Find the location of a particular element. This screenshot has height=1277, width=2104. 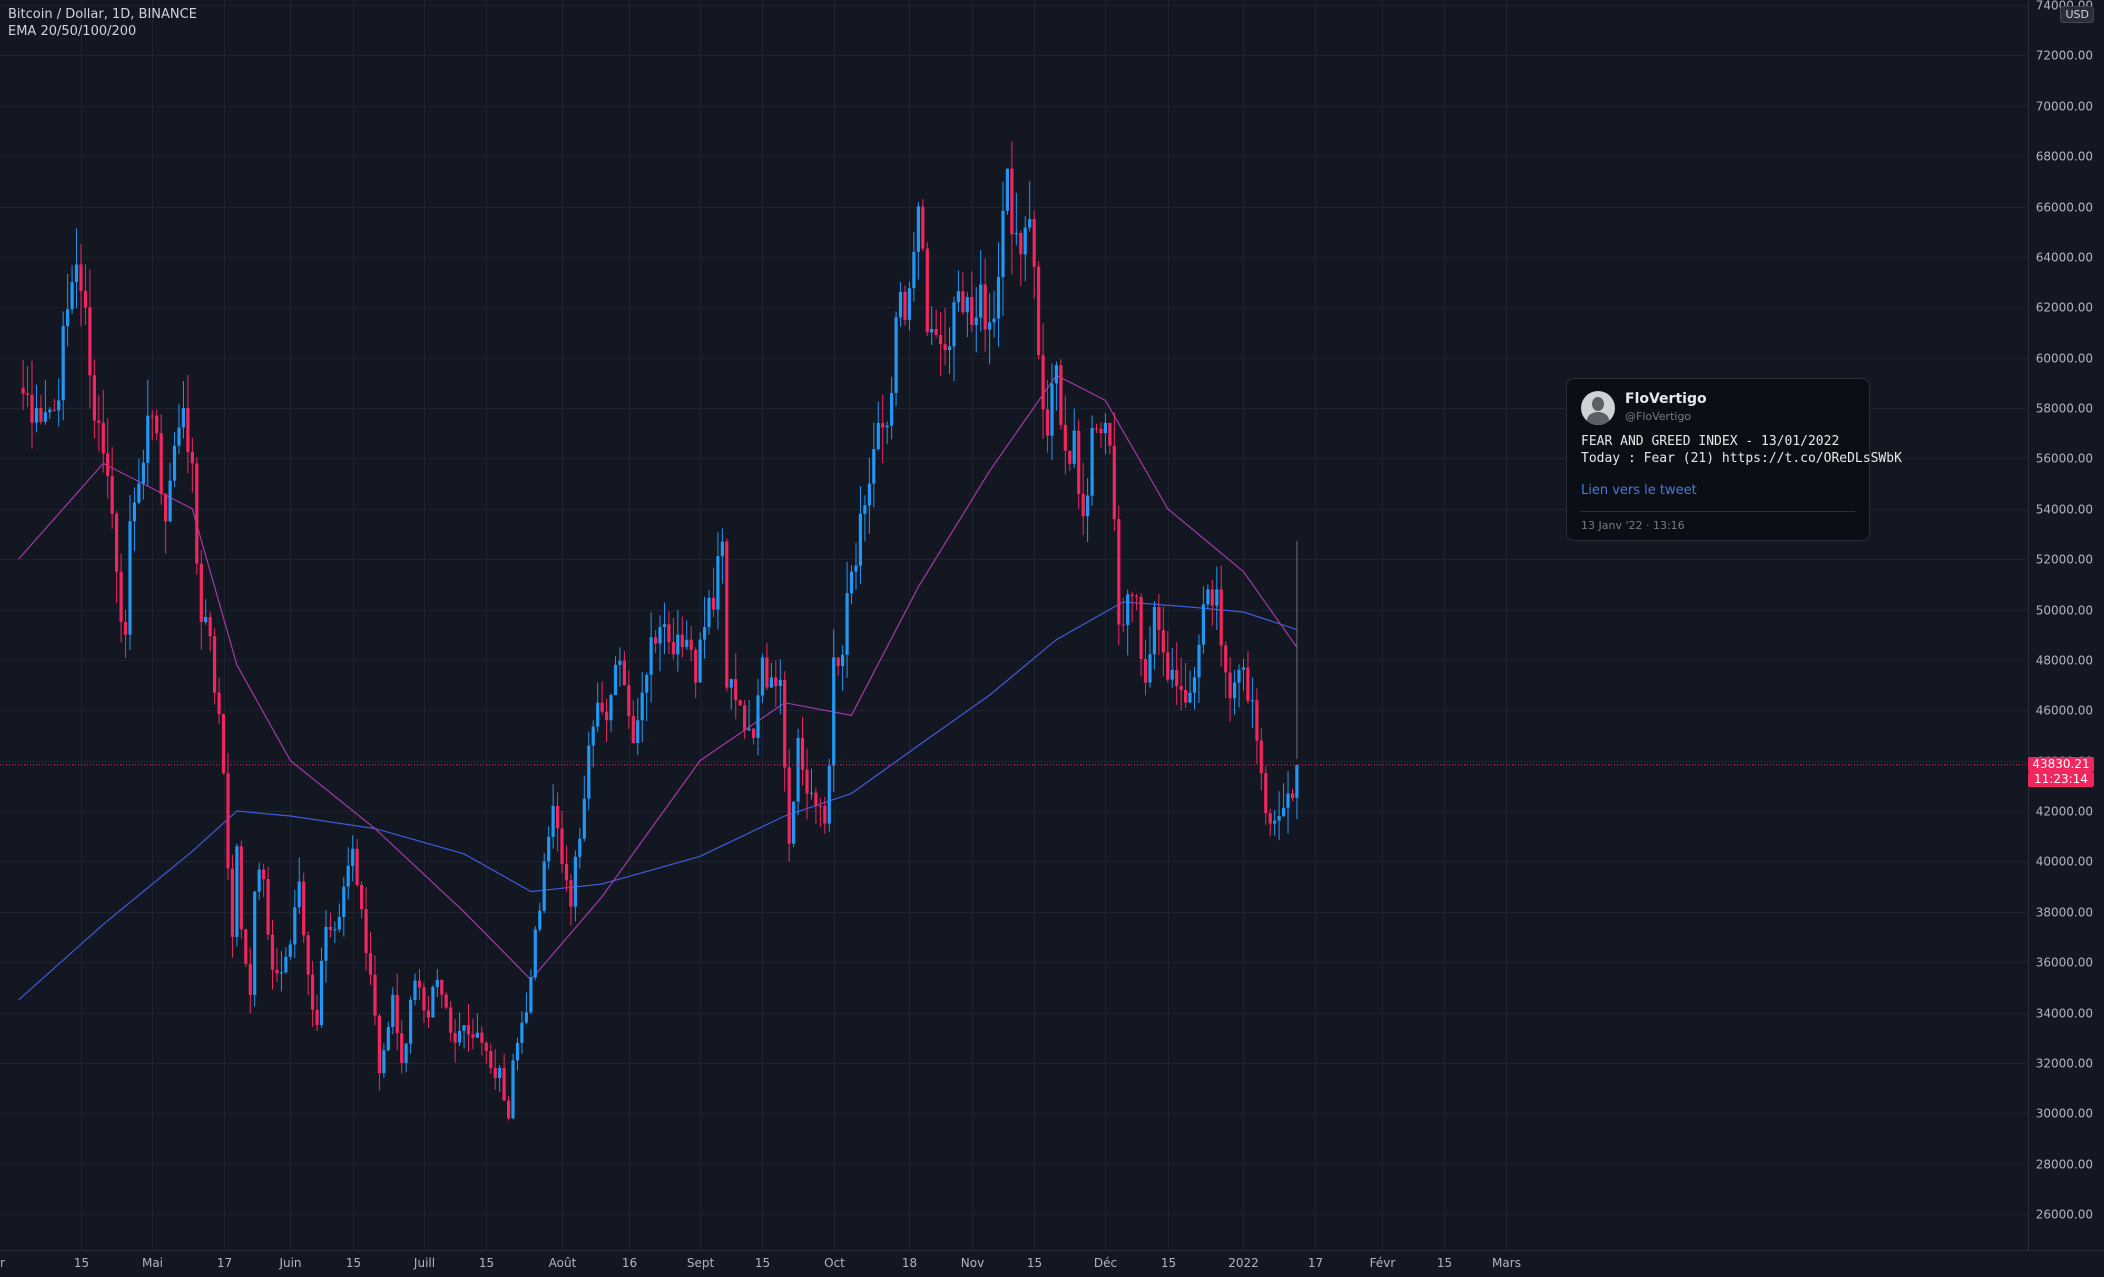

currency-button: USD is located at coordinates (2077, 14).